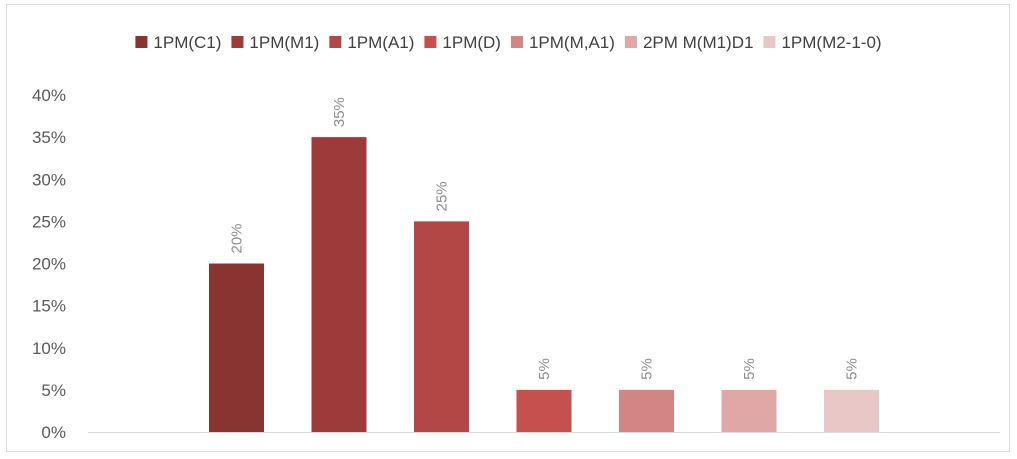 The width and height of the screenshot is (1017, 459). I want to click on y-tick-label: 30%, so click(49, 179).